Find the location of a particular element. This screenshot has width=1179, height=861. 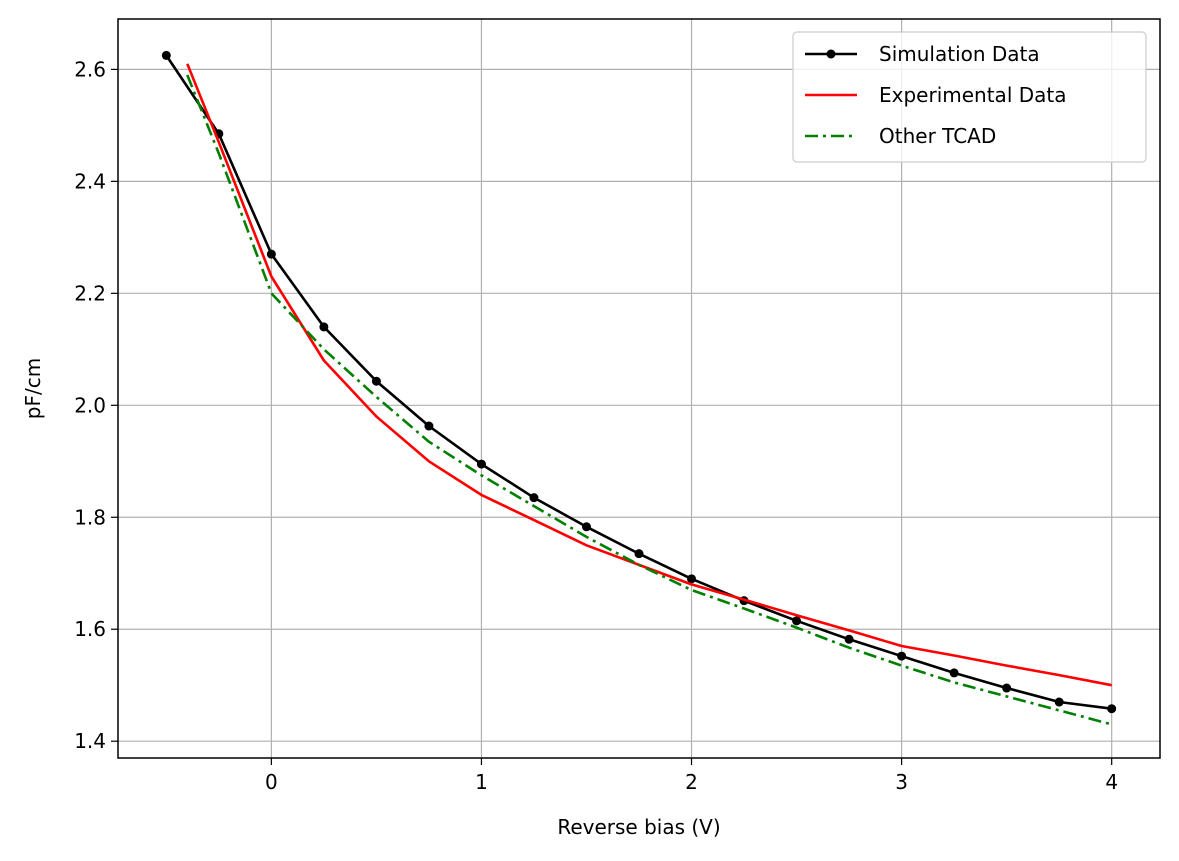

legend-box is located at coordinates (969, 97).